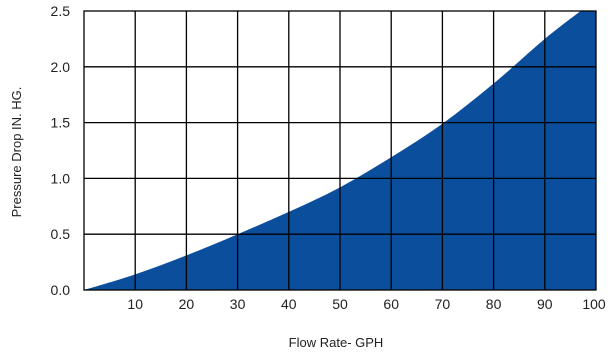 This screenshot has width=610, height=355. What do you see at coordinates (340, 304) in the screenshot?
I see `x-tick-label: 50` at bounding box center [340, 304].